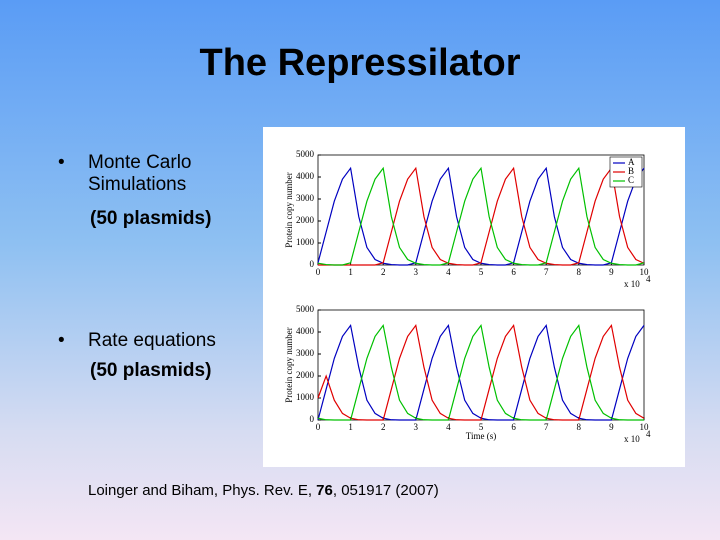 The height and width of the screenshot is (540, 720). What do you see at coordinates (152, 340) in the screenshot?
I see `bullet-text: Rate equations` at bounding box center [152, 340].